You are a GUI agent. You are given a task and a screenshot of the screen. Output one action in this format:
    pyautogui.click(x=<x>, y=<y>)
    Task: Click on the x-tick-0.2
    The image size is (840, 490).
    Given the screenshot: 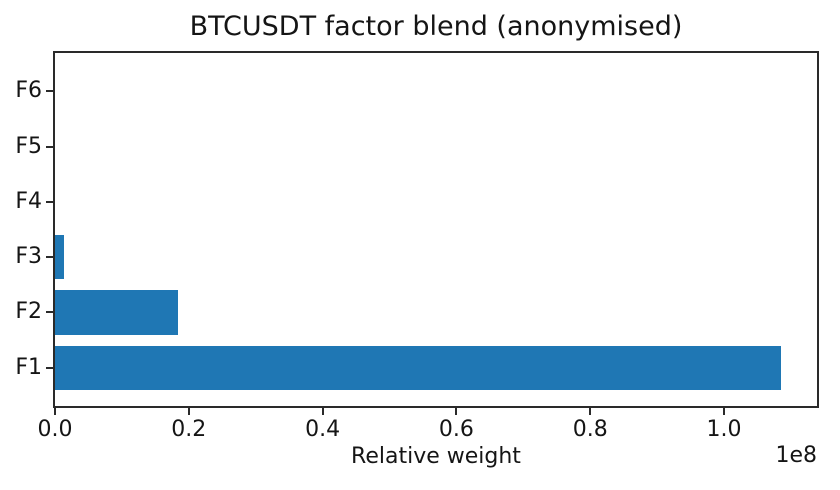 What is the action you would take?
    pyautogui.click(x=188, y=411)
    